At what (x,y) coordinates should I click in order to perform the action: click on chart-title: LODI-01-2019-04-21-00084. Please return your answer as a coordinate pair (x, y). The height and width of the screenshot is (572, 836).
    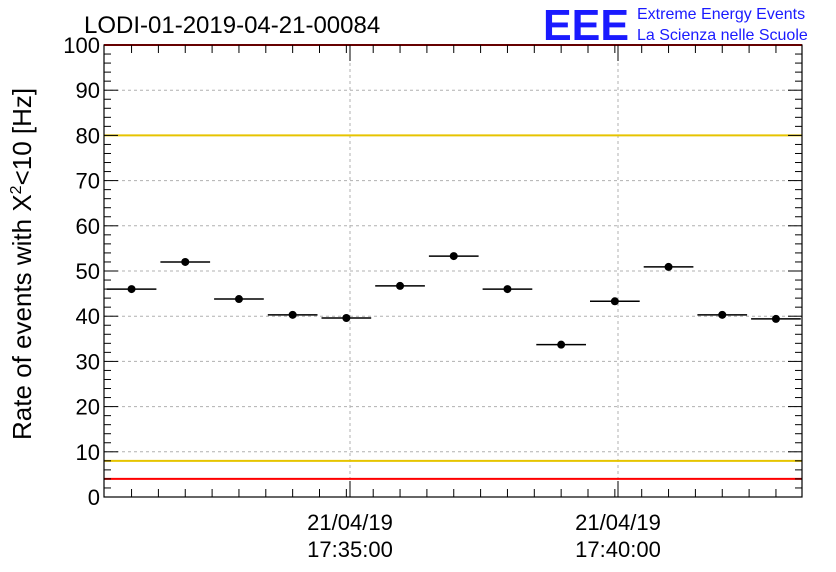
    Looking at the image, I should click on (232, 25).